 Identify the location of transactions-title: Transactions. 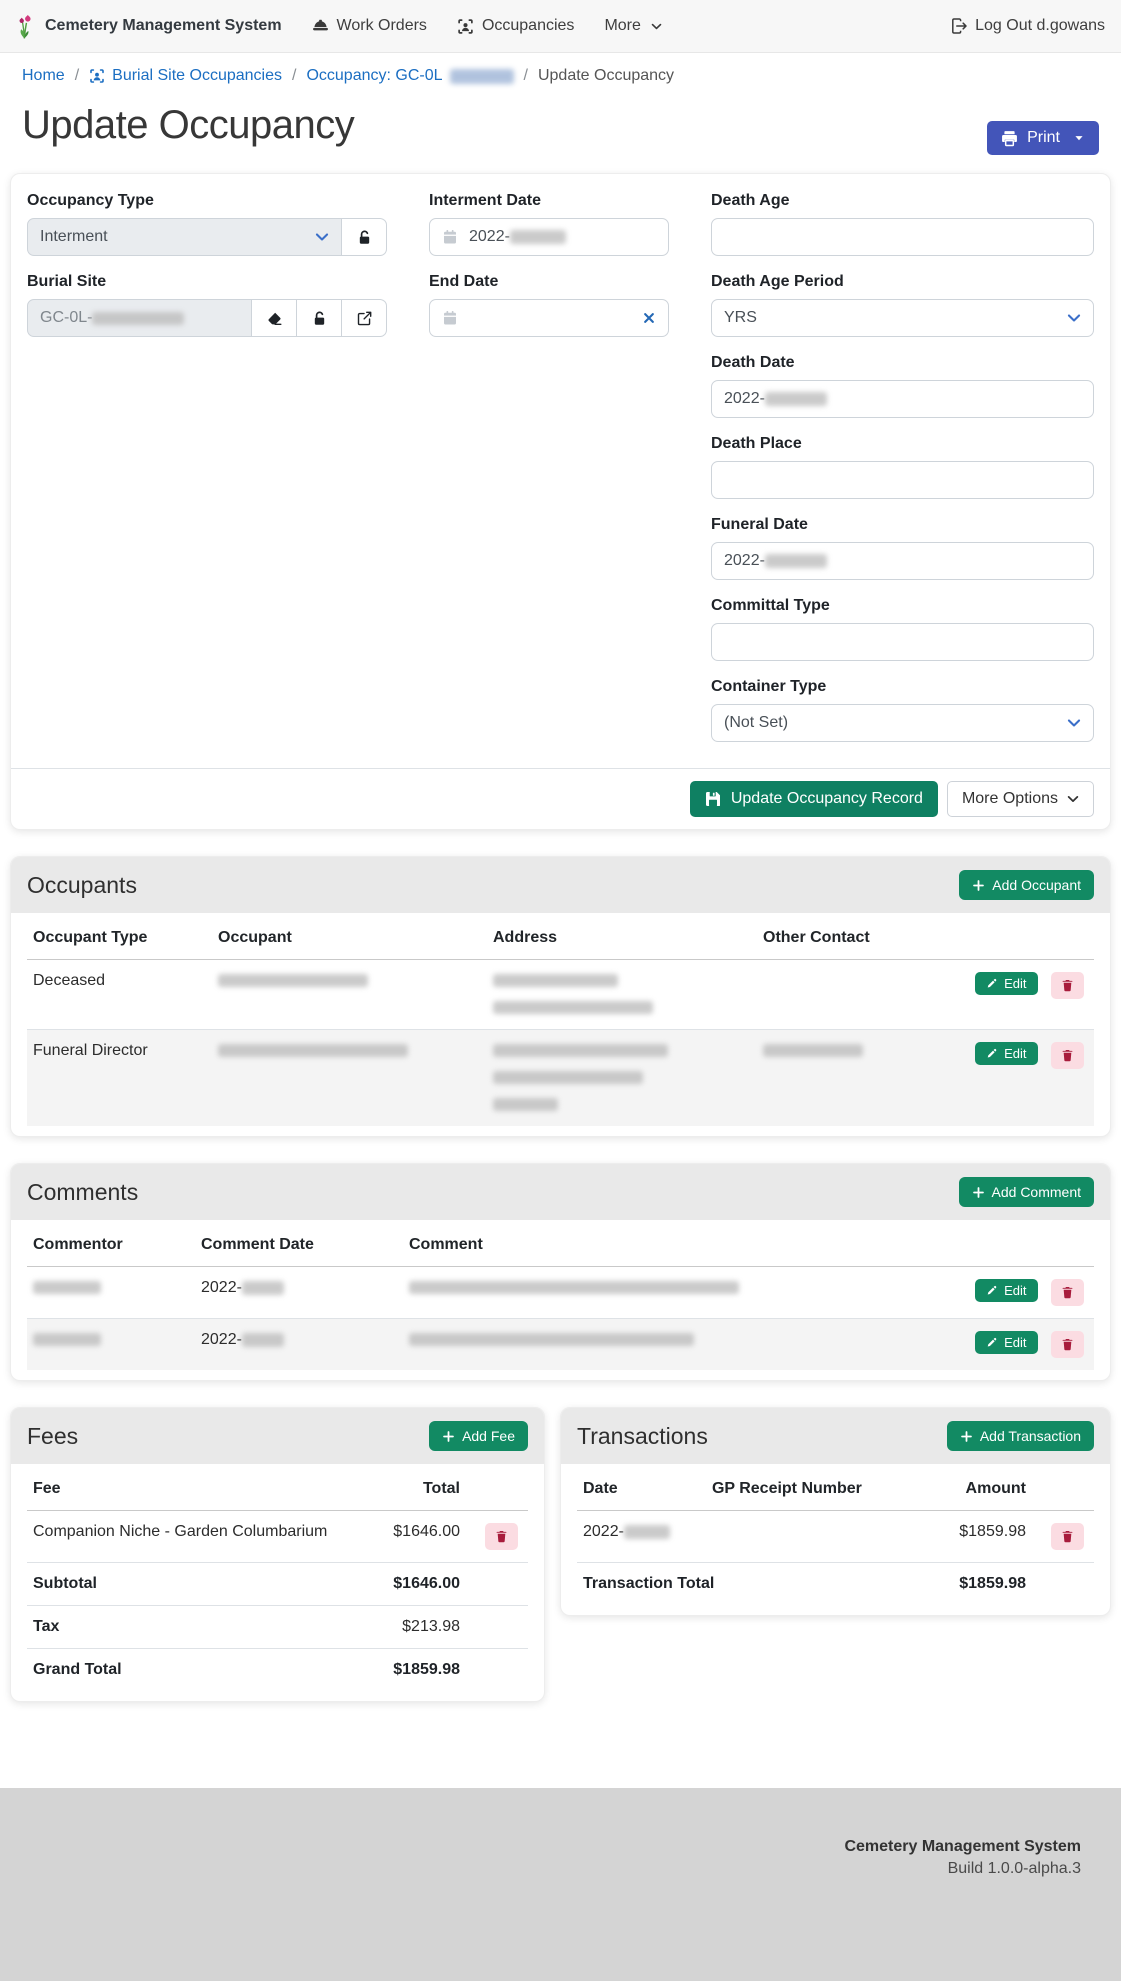
(642, 1435).